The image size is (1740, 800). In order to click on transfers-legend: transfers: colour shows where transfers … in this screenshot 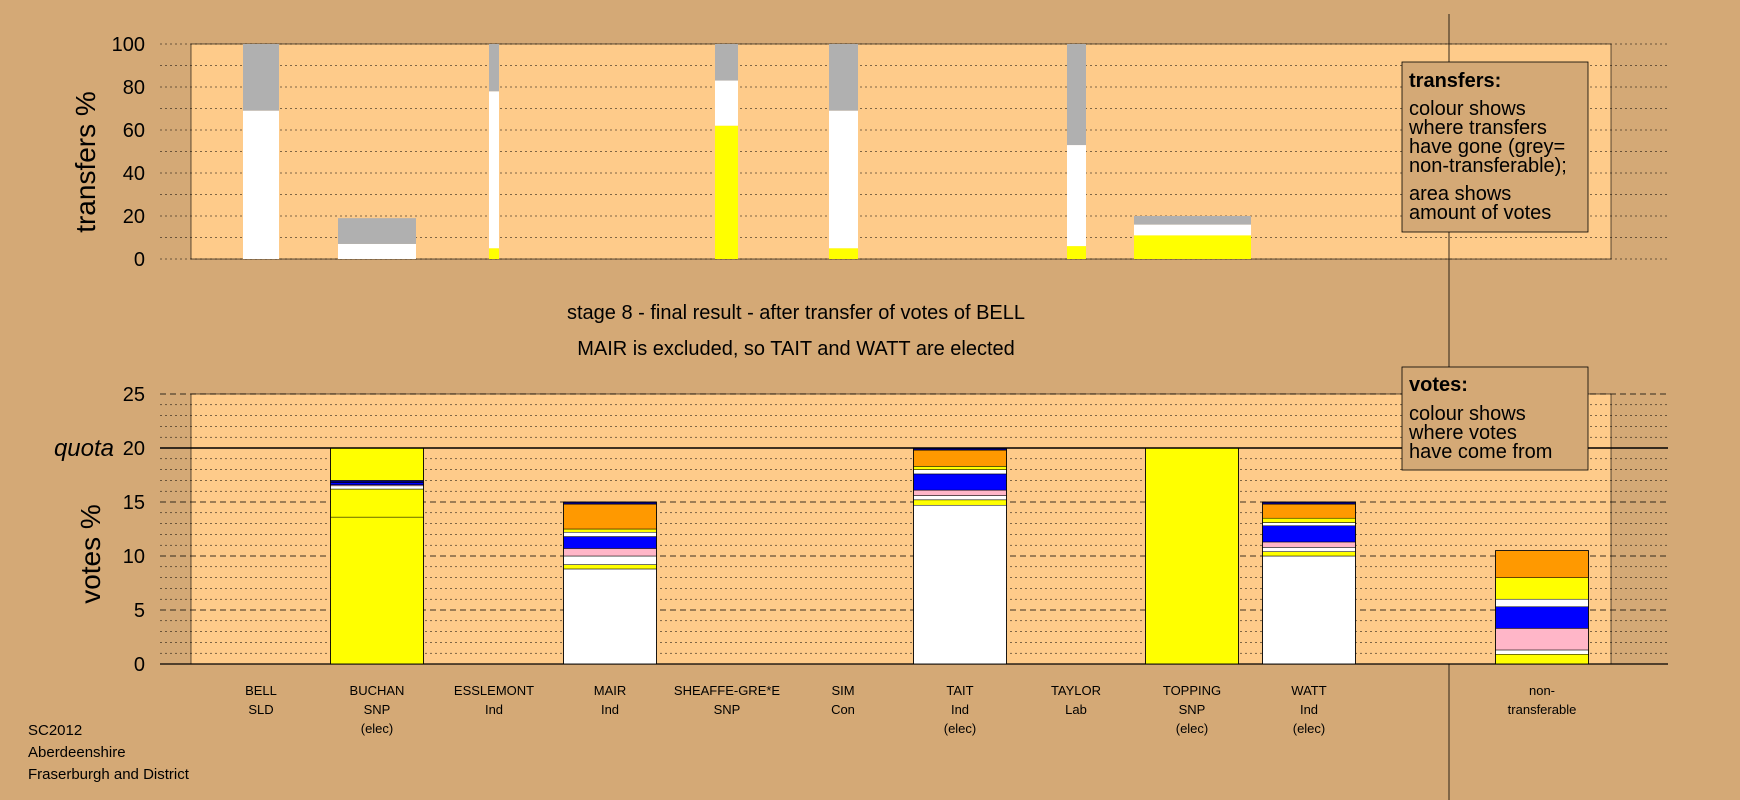, I will do `click(1495, 147)`.